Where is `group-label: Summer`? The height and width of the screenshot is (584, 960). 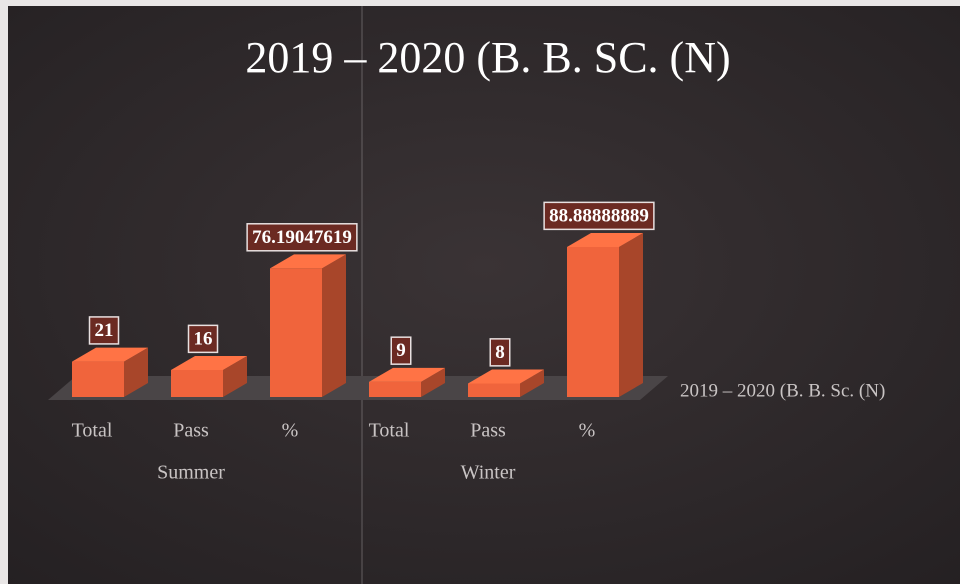
group-label: Summer is located at coordinates (191, 473).